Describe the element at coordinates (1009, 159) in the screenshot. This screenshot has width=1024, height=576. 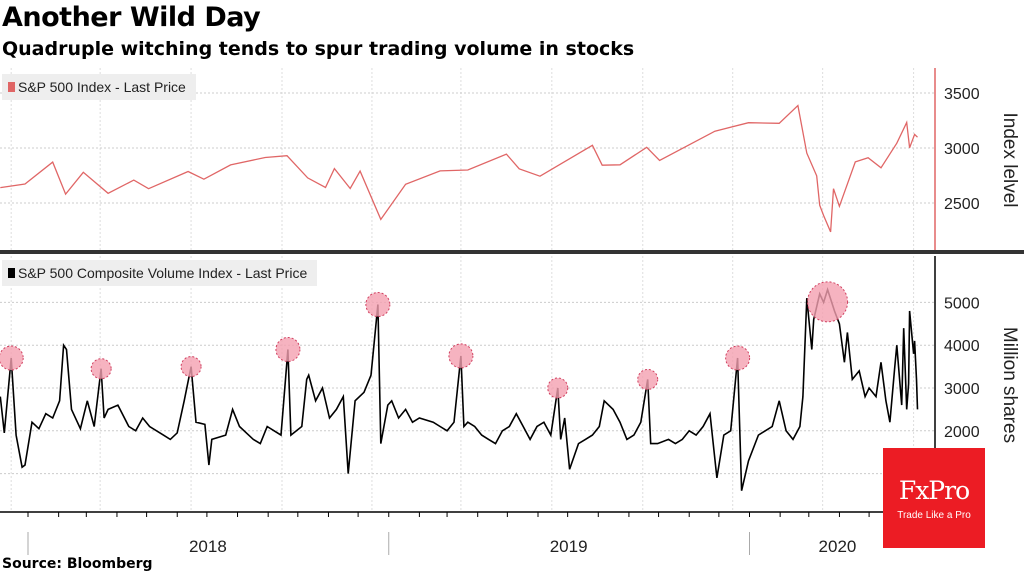
I see `y-axis-title-top: Index lelvel` at that location.